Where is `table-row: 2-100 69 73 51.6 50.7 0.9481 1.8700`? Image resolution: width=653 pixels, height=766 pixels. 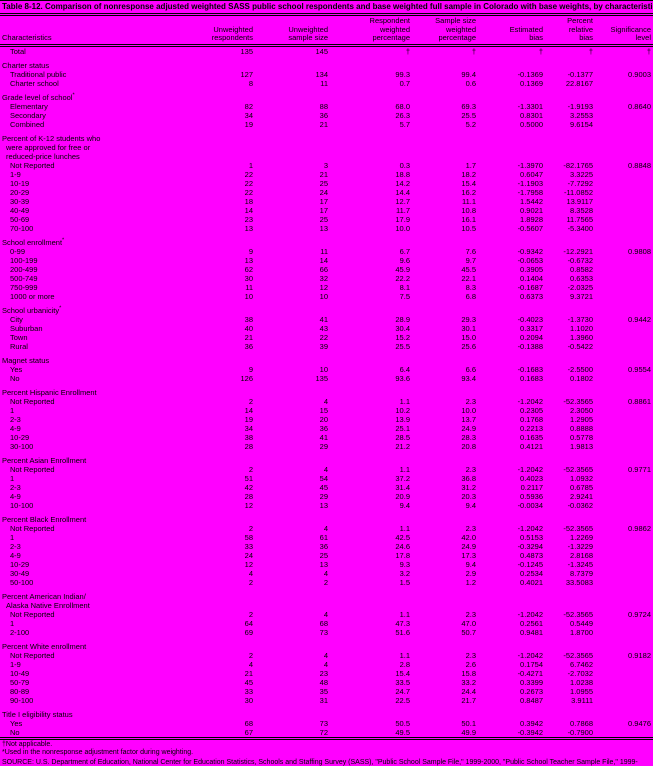
table-row: 2-100 69 73 51.6 50.7 0.9481 1.8700 is located at coordinates (326, 632).